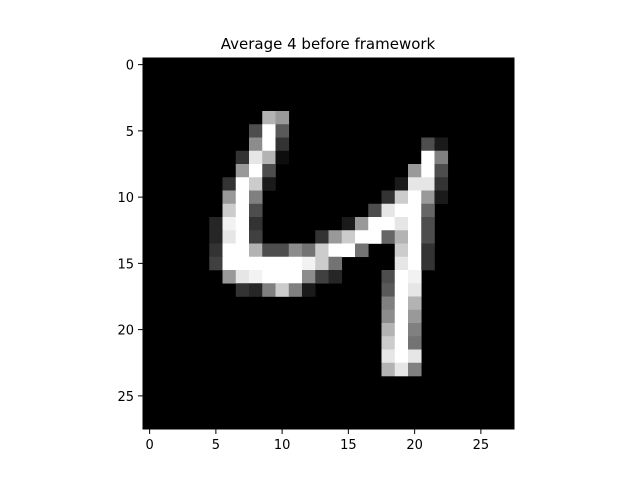 This screenshot has width=640, height=480. I want to click on x-tick-label: 15, so click(348, 445).